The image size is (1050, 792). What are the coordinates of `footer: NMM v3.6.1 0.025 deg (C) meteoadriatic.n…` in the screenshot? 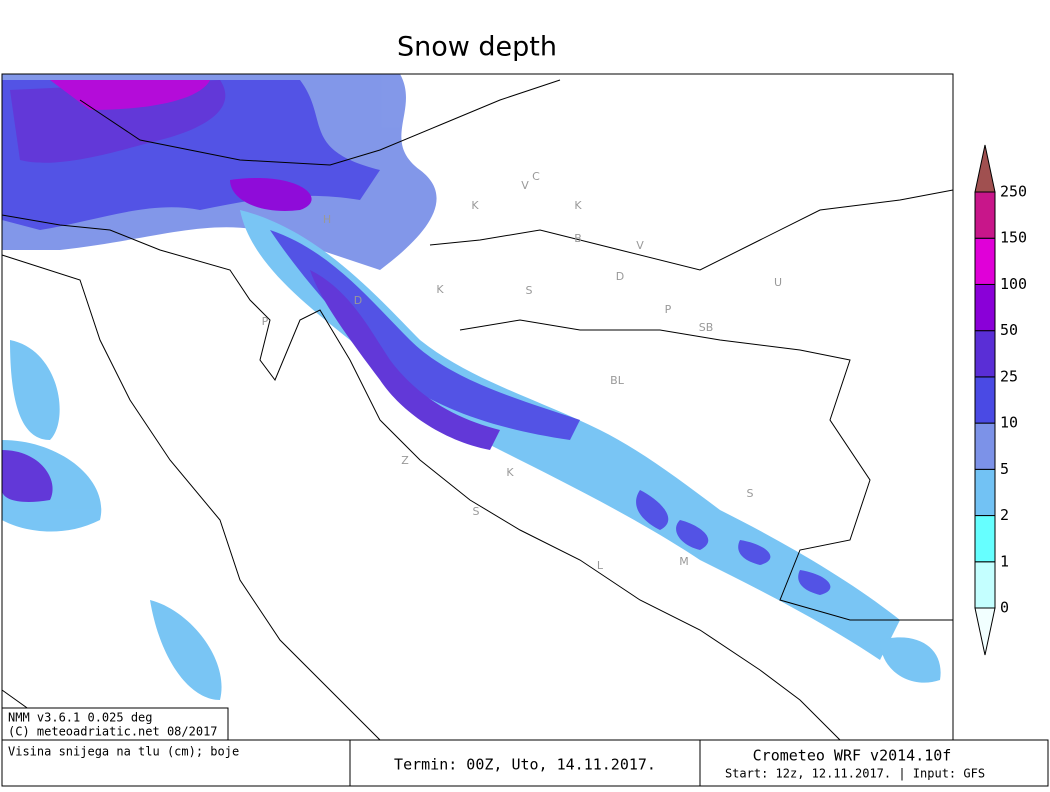 It's located at (525, 747).